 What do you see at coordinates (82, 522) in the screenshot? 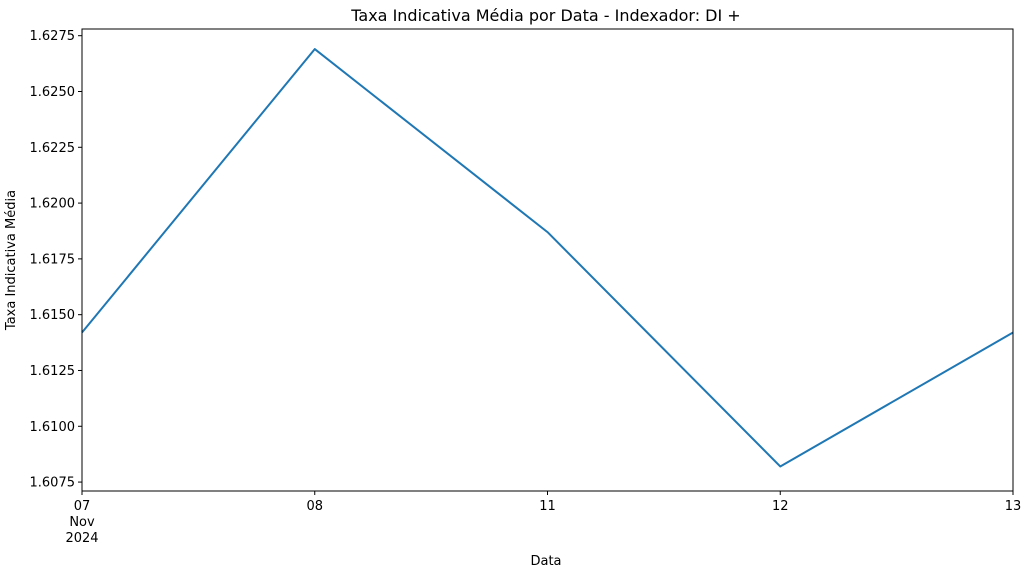
I see `x-tick-label: Nov` at bounding box center [82, 522].